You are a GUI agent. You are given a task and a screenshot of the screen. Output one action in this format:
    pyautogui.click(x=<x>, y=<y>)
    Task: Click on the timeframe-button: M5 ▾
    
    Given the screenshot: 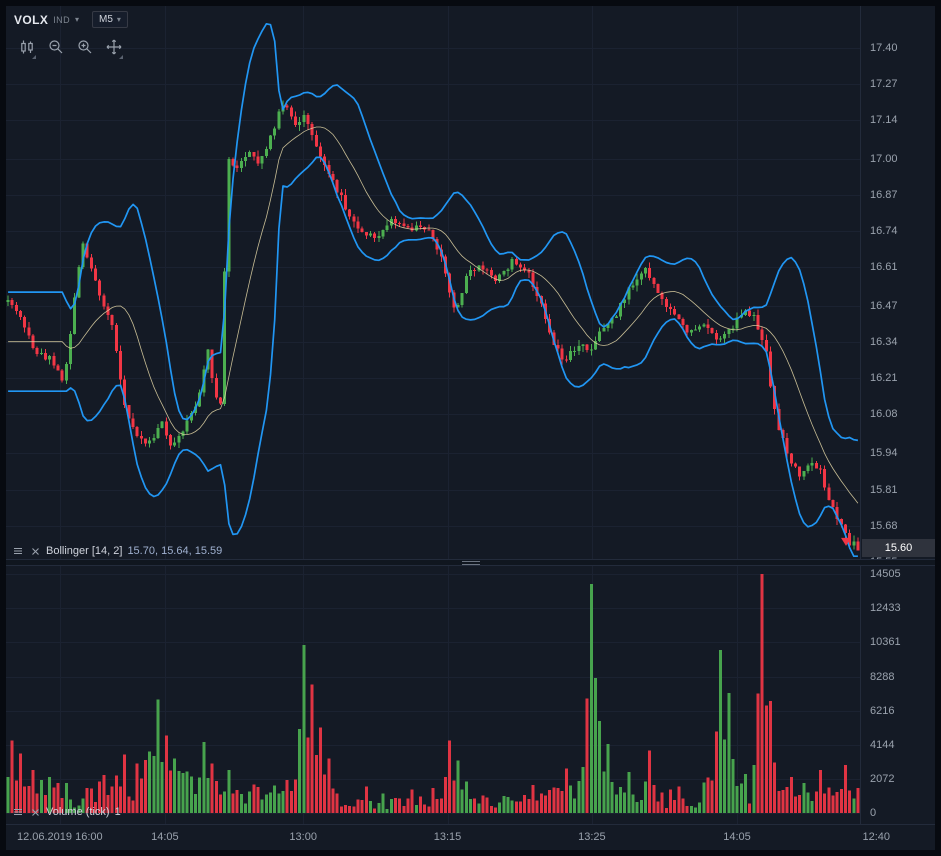 What is the action you would take?
    pyautogui.click(x=110, y=19)
    